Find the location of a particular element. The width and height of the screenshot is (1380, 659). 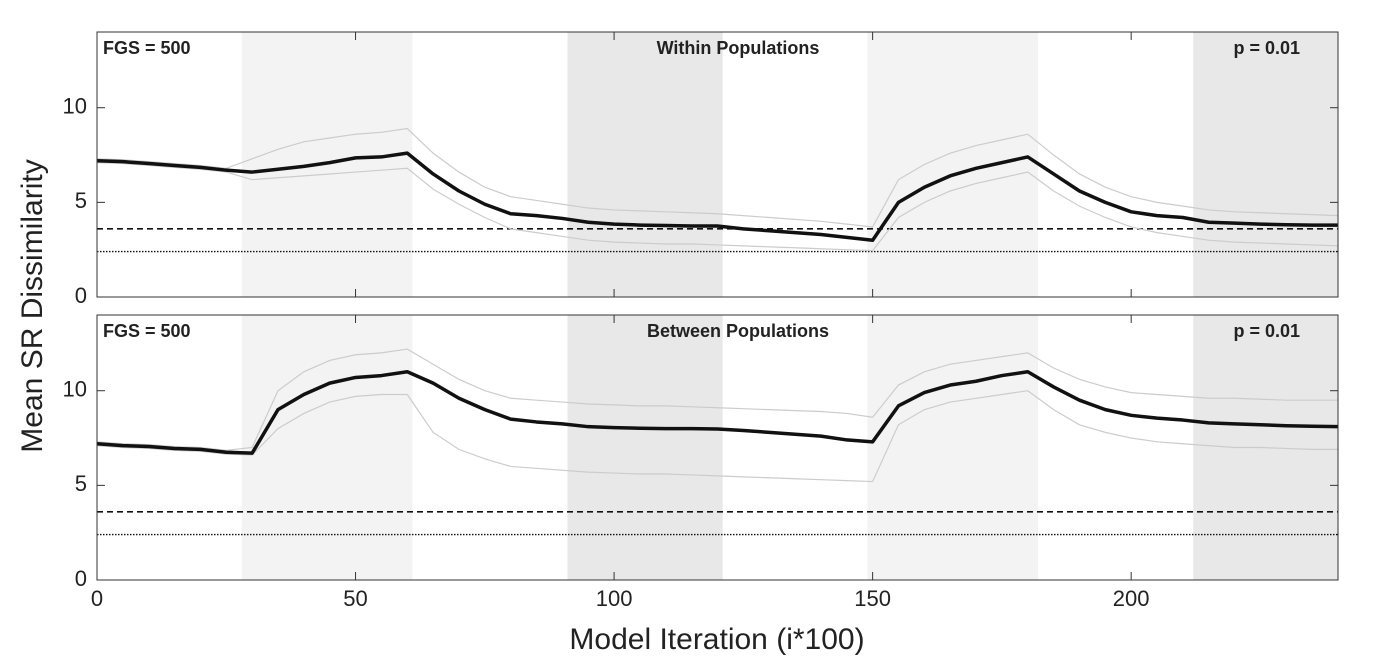

panel-title: Between Populations is located at coordinates (738, 331).